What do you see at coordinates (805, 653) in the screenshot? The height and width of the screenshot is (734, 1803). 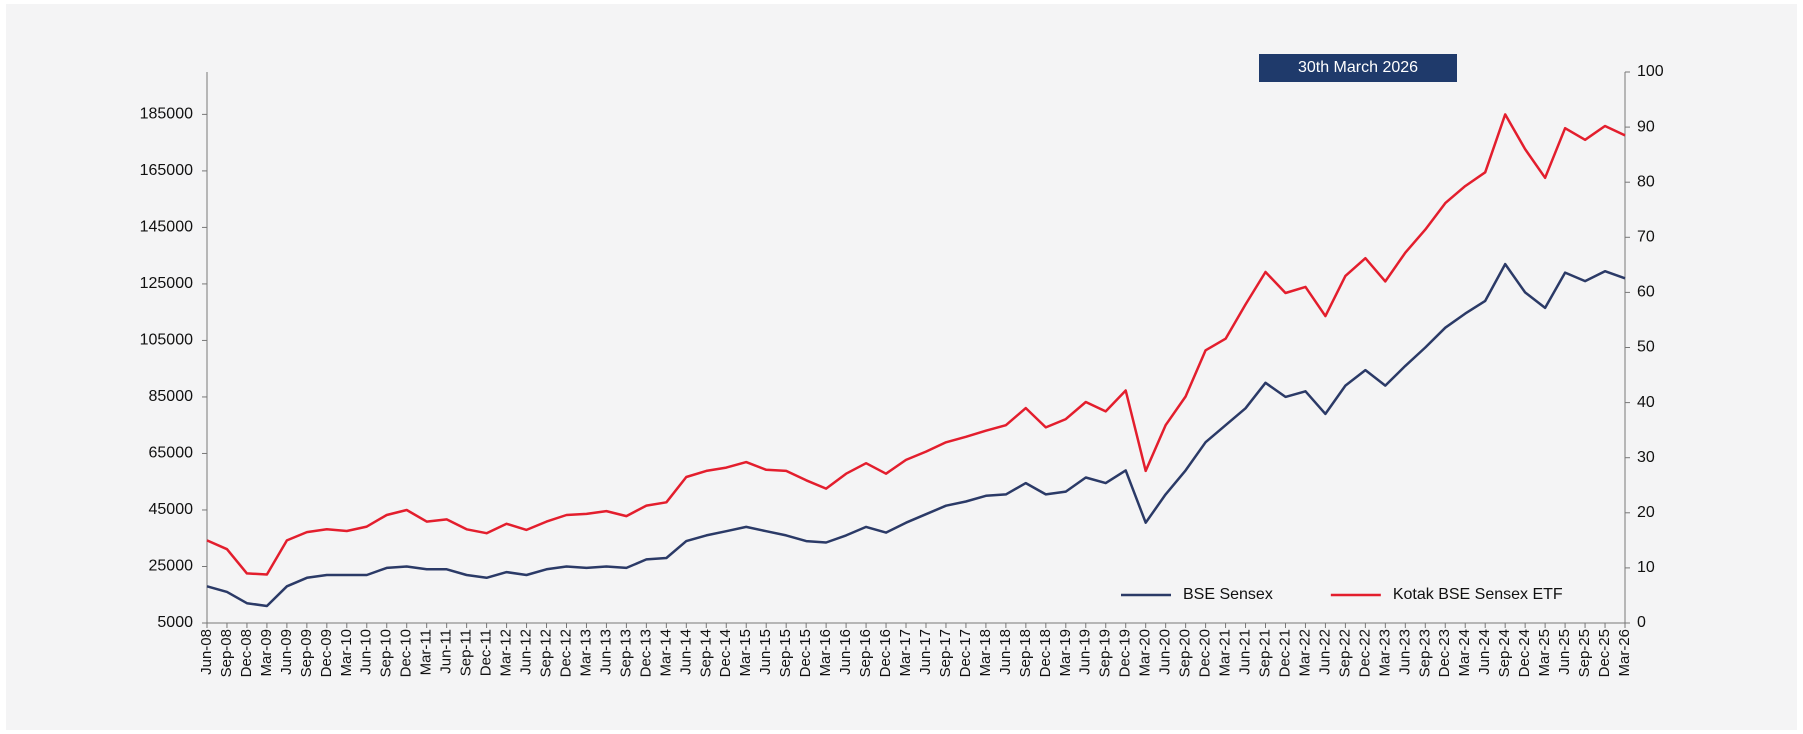 I see `x-tick-label: Dec-15` at bounding box center [805, 653].